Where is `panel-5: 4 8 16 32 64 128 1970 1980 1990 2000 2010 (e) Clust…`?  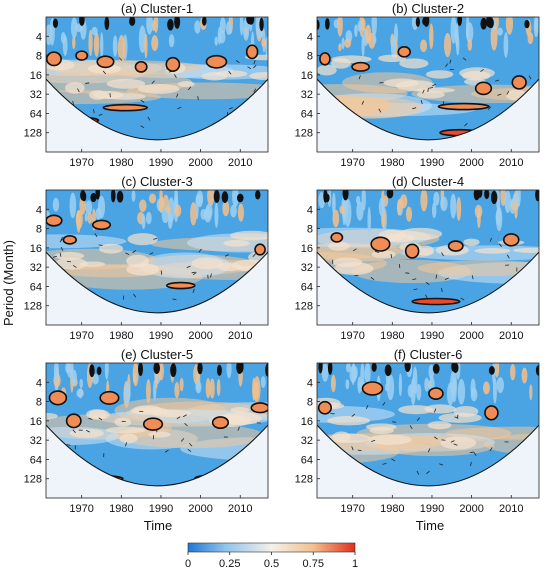 panel-5: 4 8 16 32 64 128 1970 1980 1990 2000 2010 (e) Clust… is located at coordinates (146, 431).